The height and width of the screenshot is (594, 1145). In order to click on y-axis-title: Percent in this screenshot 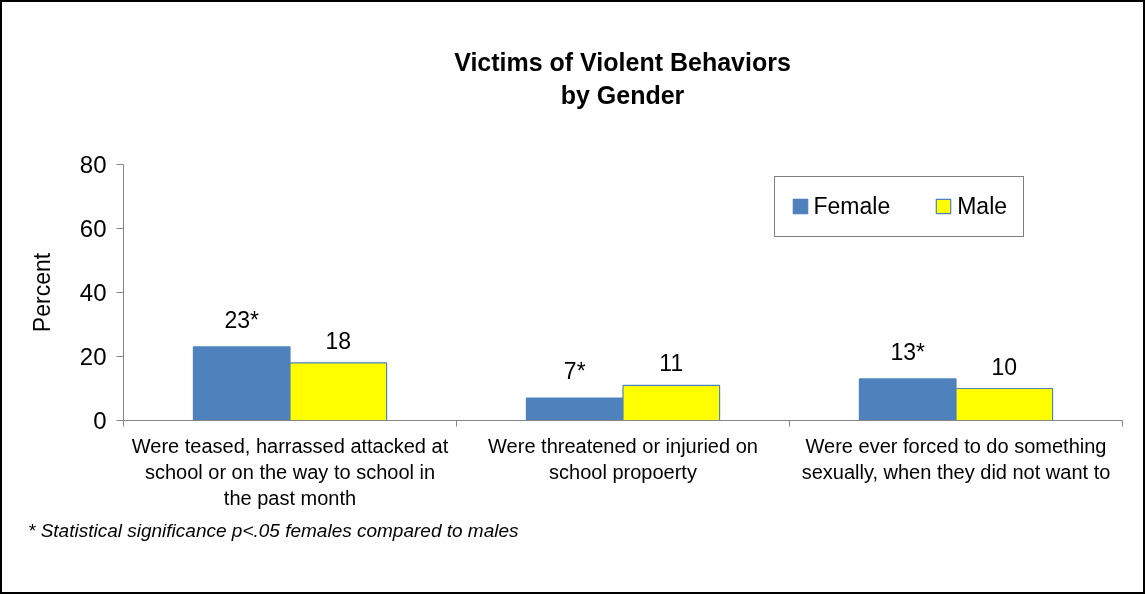, I will do `click(41, 292)`.